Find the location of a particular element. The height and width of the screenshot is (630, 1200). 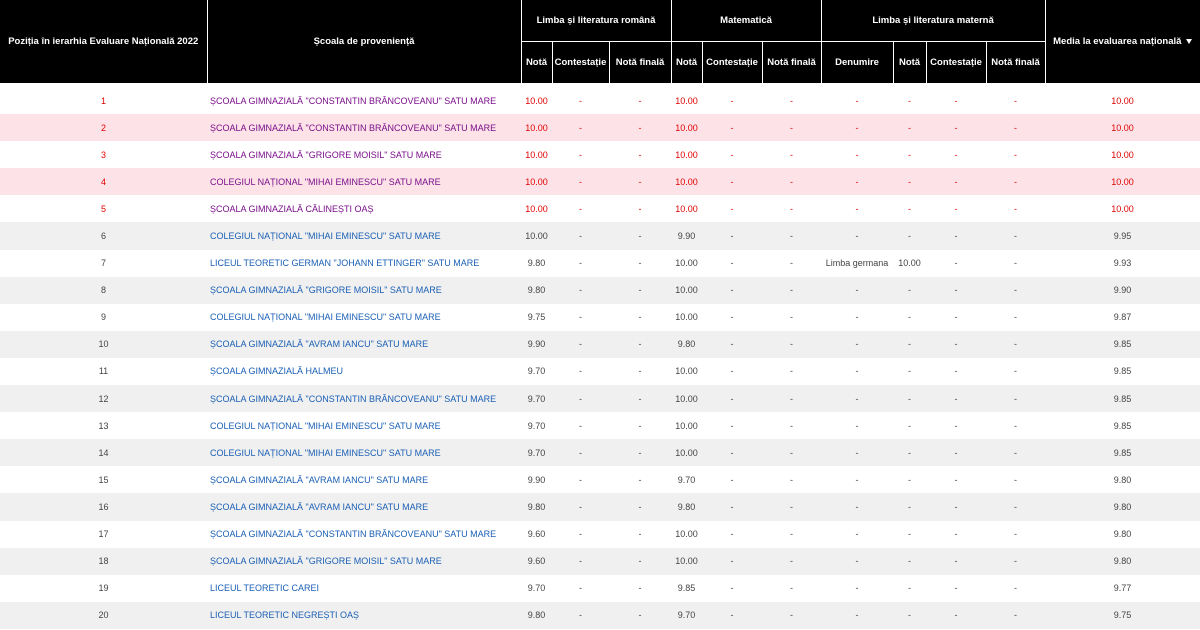

school-name: LICEUL TEORETIC NEGREȘTI OAȘ is located at coordinates (364, 615).